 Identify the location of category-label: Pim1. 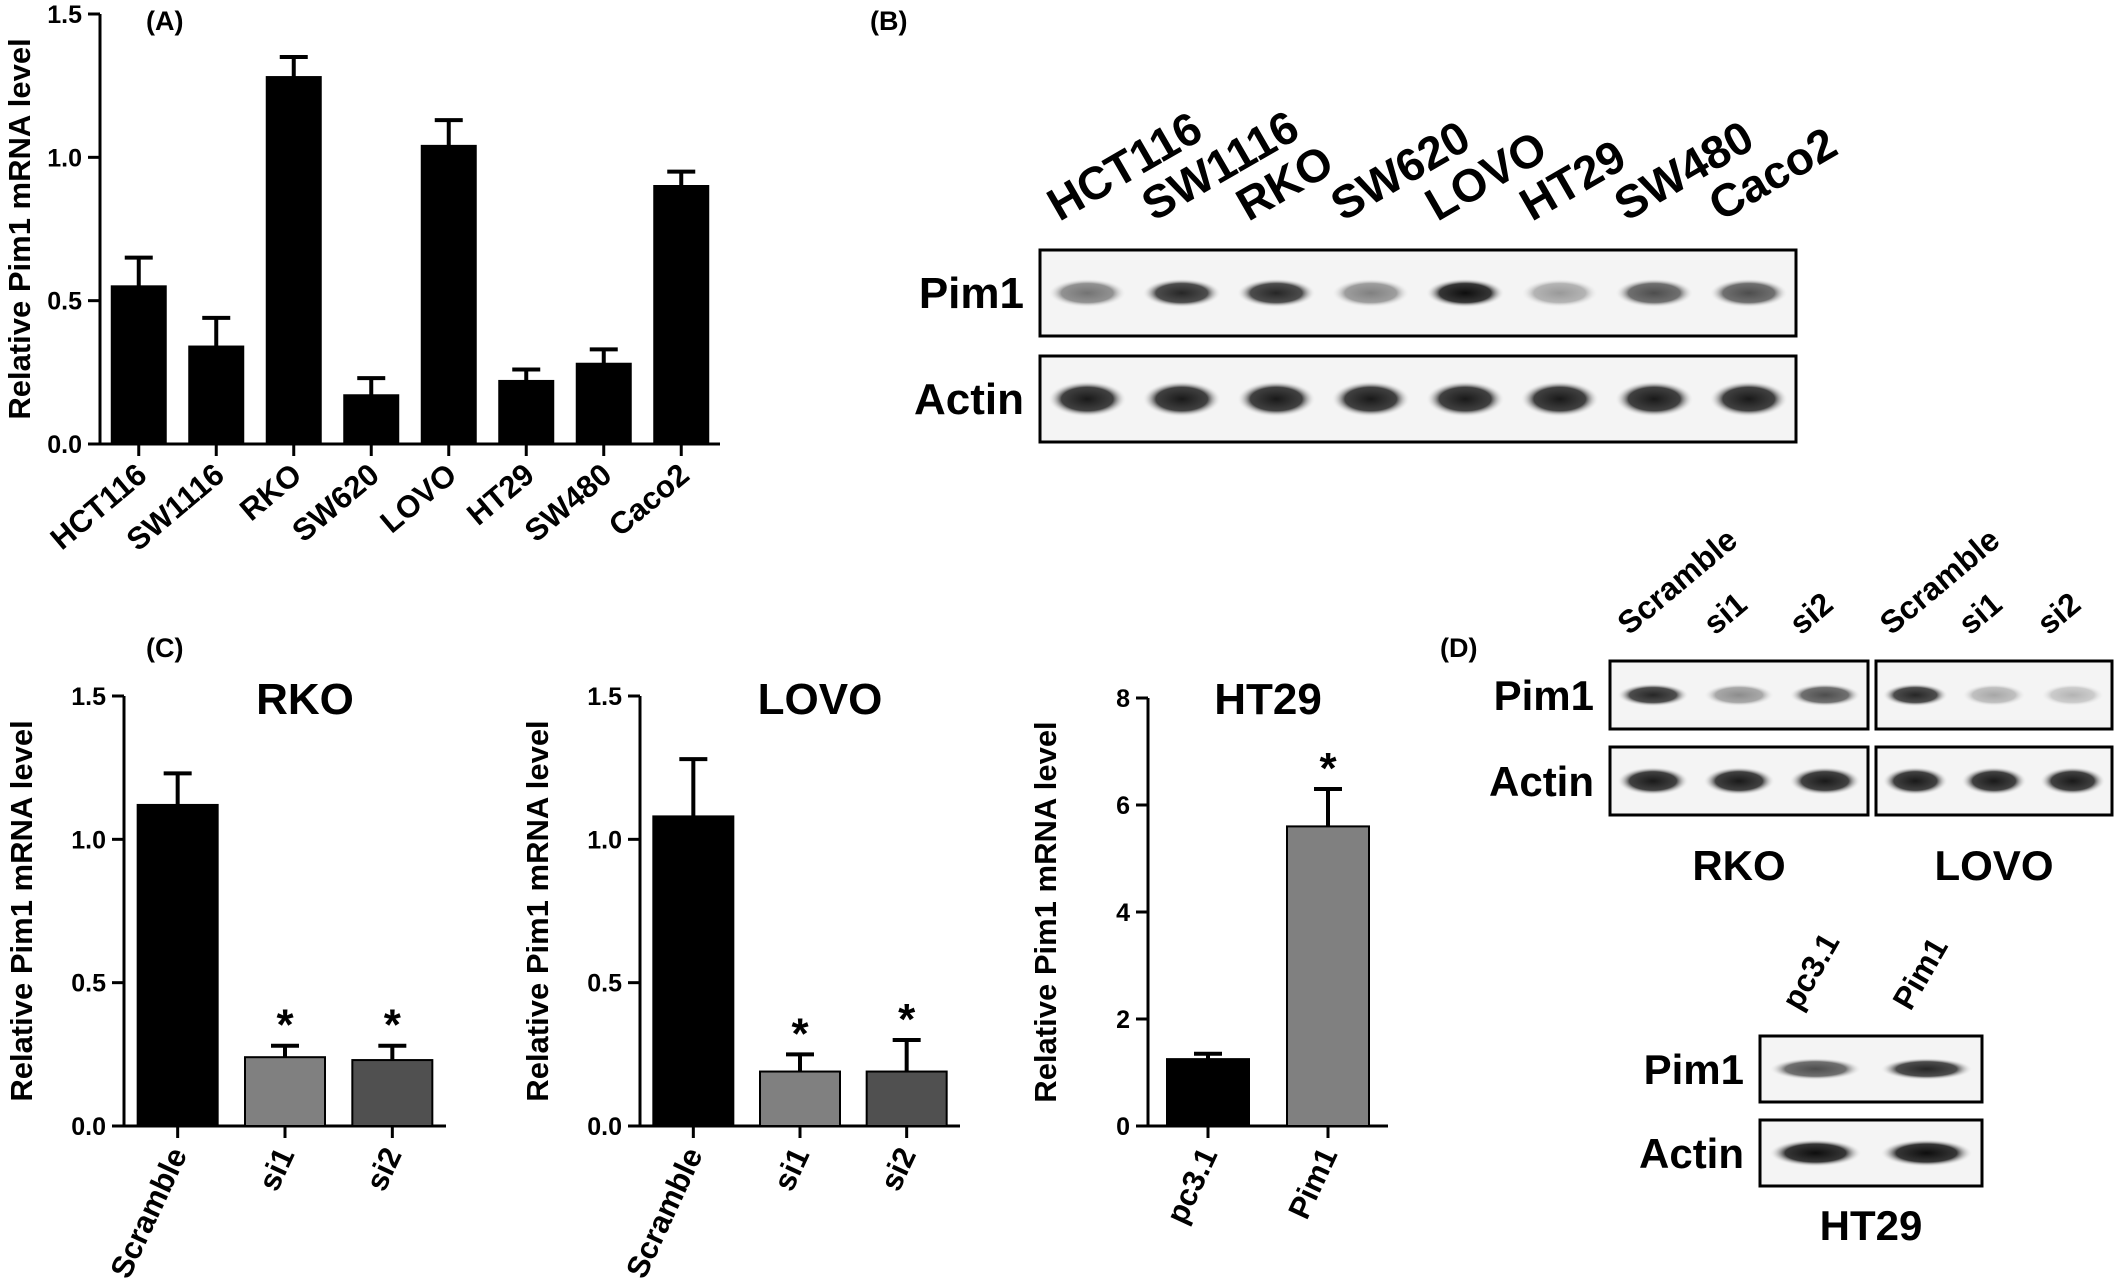
(1312, 1183).